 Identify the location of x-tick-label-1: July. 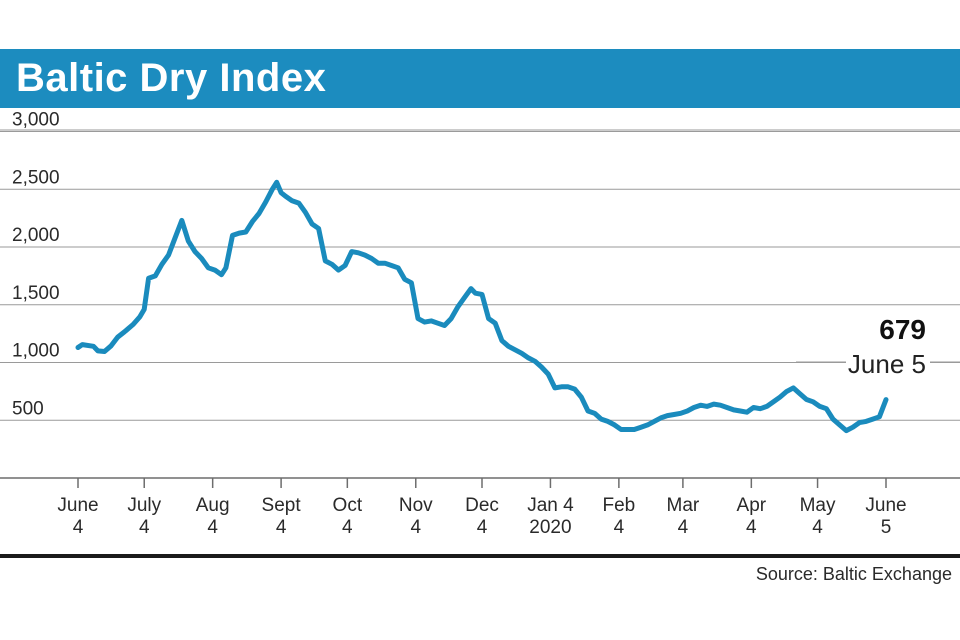
(144, 505).